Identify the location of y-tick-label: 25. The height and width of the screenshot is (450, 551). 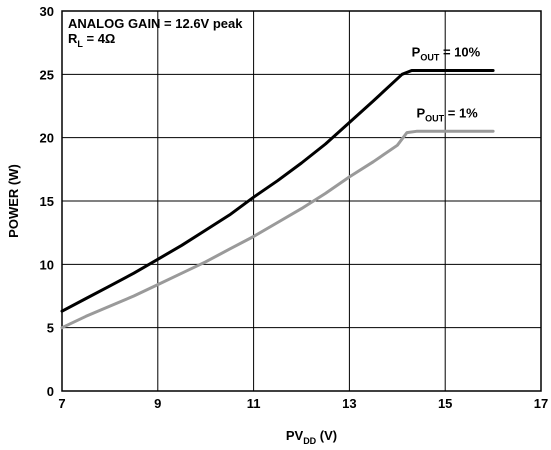
(47, 74).